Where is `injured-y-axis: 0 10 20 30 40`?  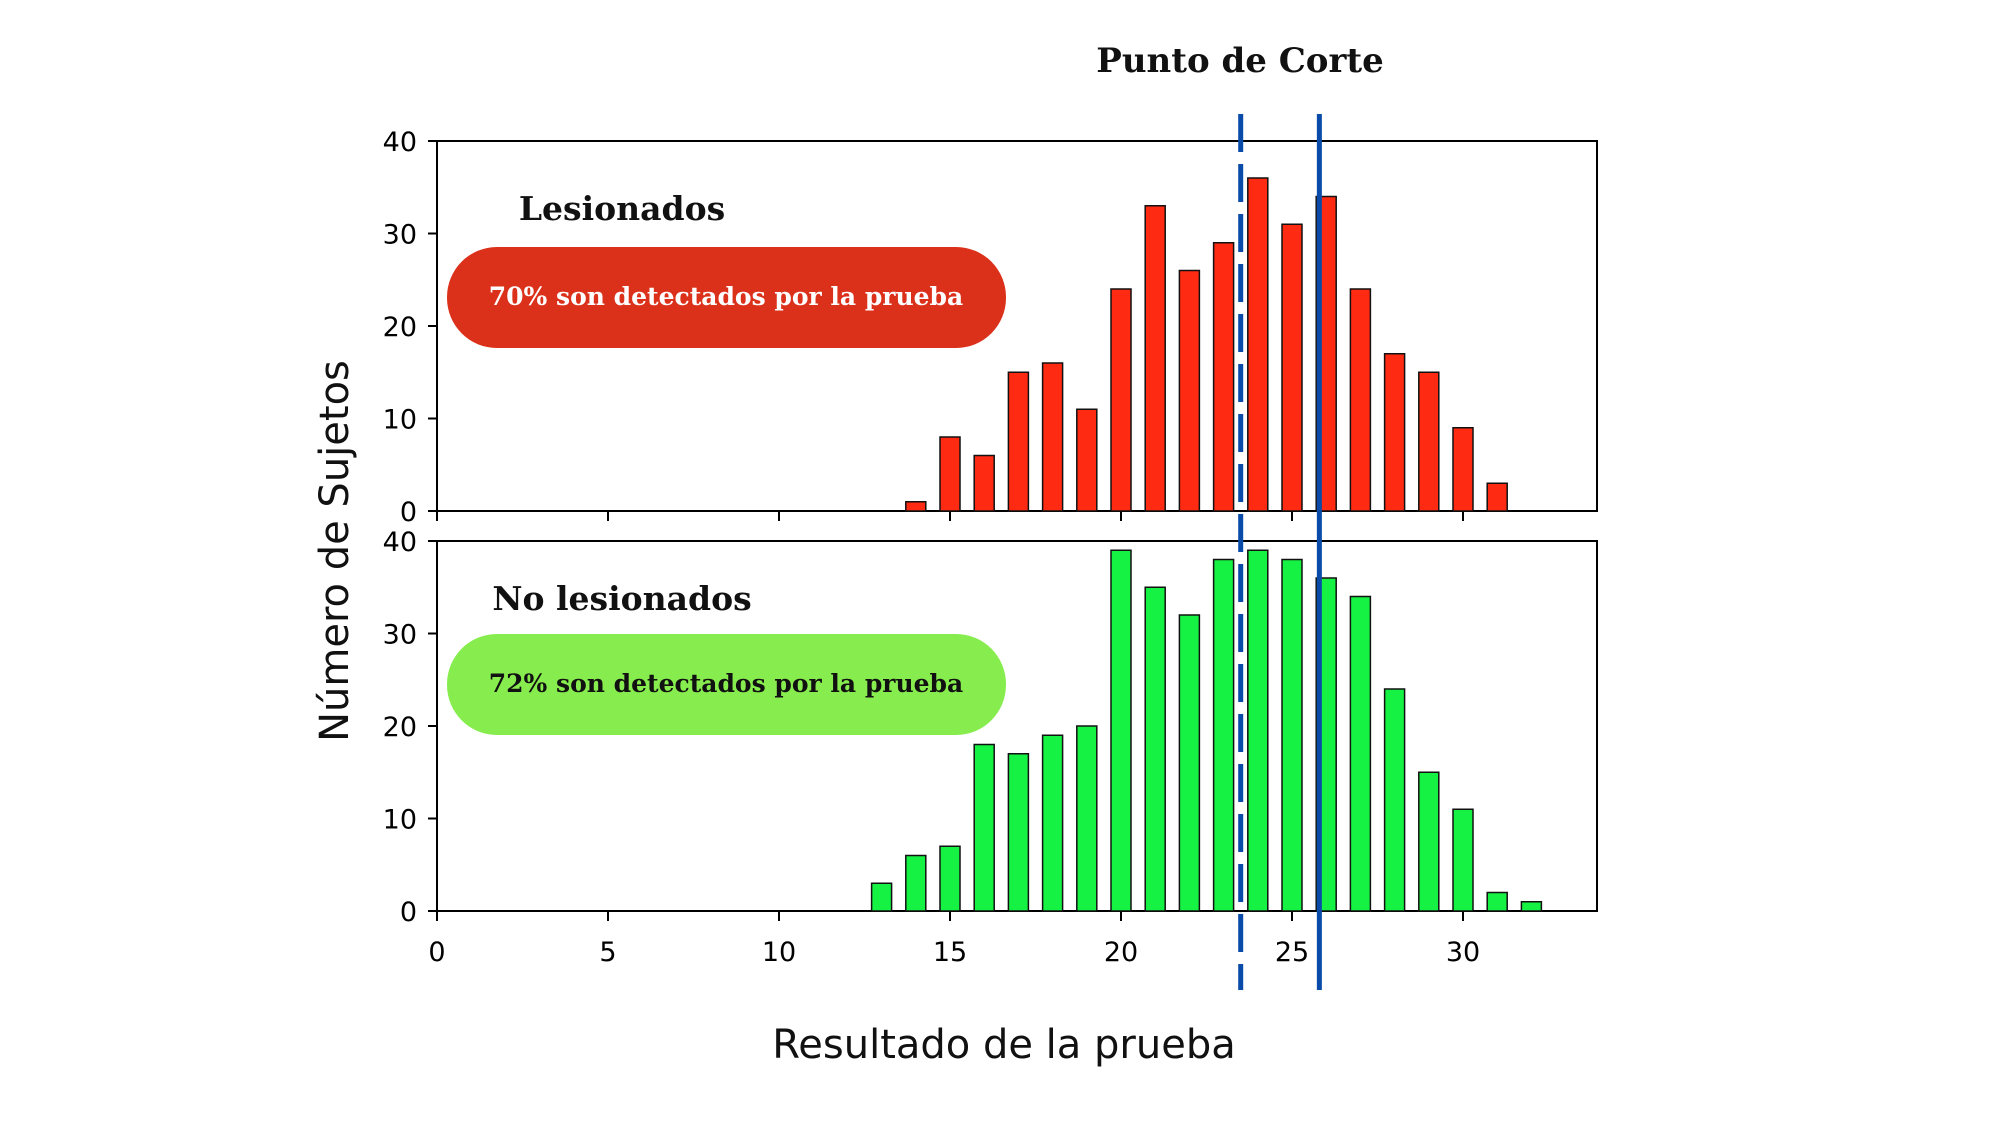
injured-y-axis: 0 10 20 30 40 is located at coordinates (410, 327).